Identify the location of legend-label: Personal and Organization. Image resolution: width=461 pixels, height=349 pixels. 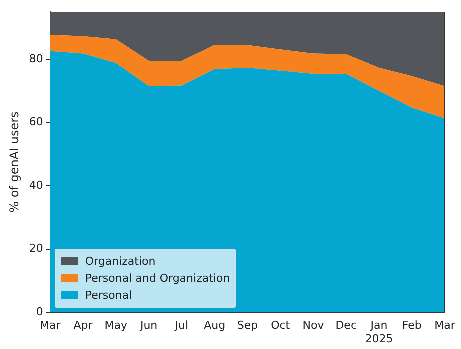
(157, 278).